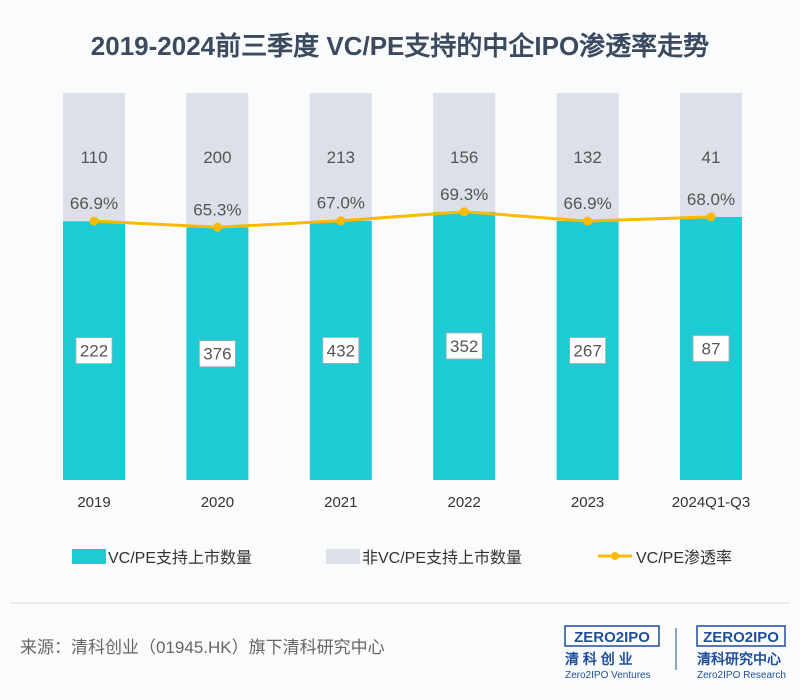 The height and width of the screenshot is (700, 800). Describe the element at coordinates (442, 558) in the screenshot. I see `legend-label-non-vcpe: 非VC/PE支持上市数量` at that location.